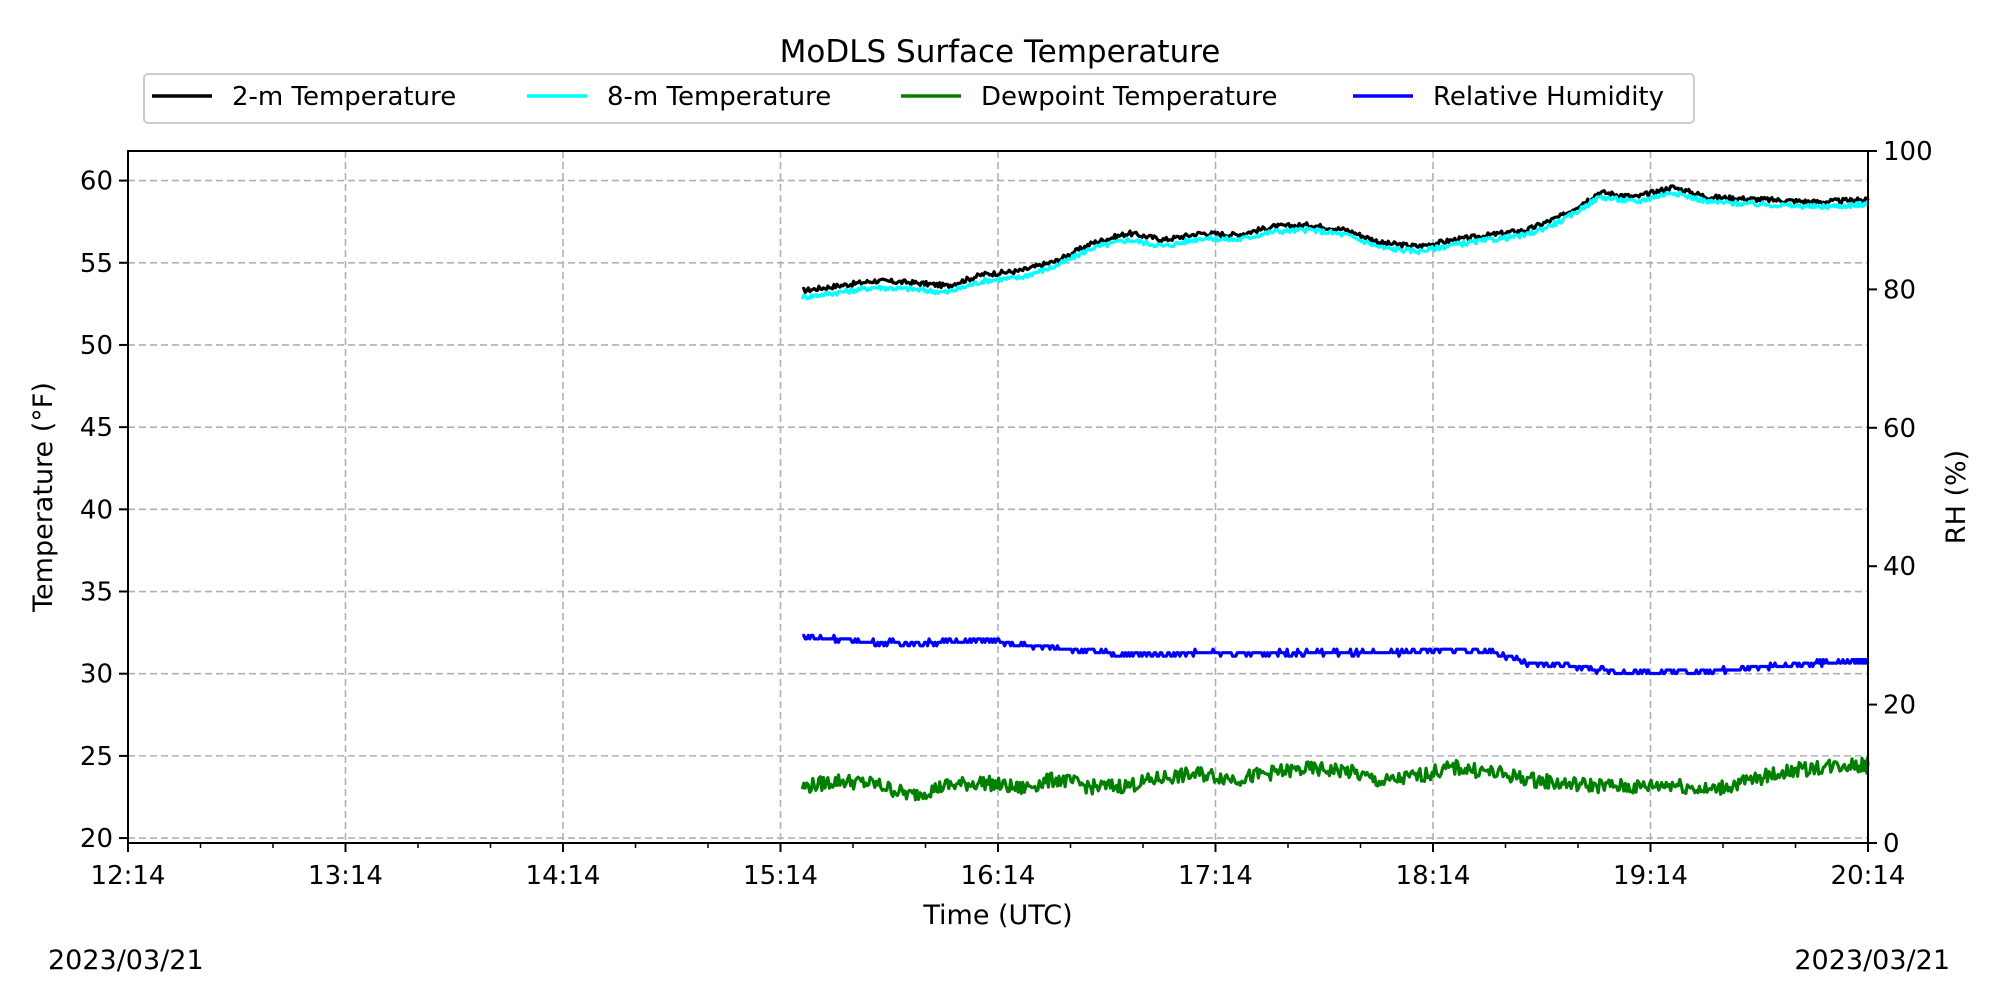 This screenshot has height=1000, width=2000. What do you see at coordinates (1335, 245) in the screenshot?
I see `series-line-8-m-temperature` at bounding box center [1335, 245].